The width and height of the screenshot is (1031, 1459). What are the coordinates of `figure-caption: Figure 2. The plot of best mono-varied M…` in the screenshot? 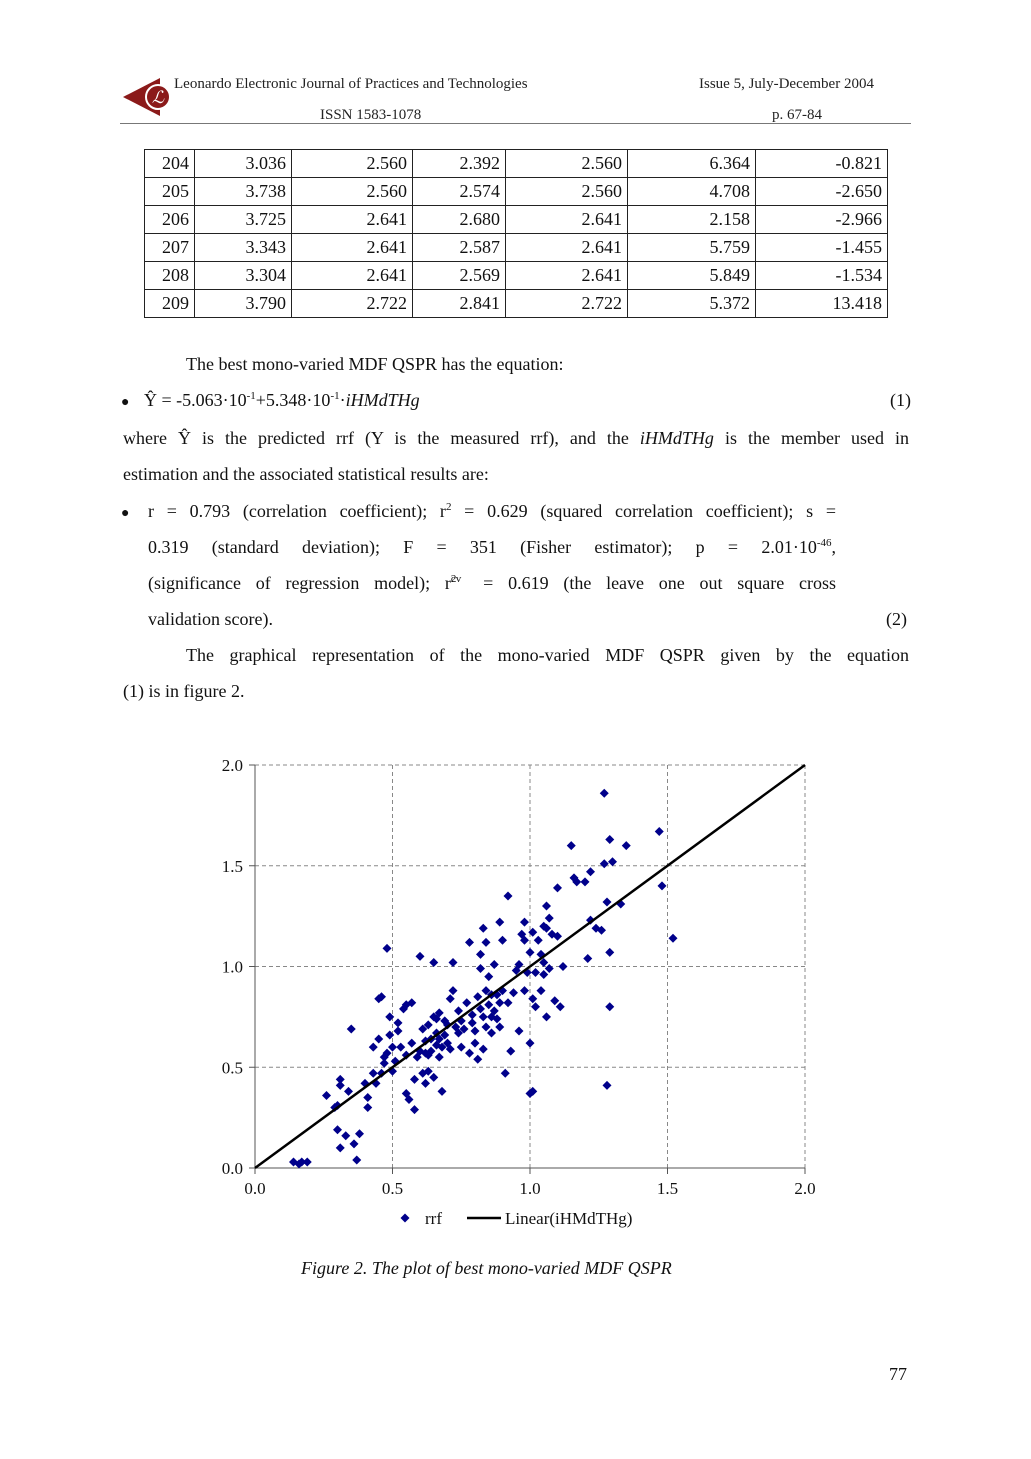 It's located at (486, 1268).